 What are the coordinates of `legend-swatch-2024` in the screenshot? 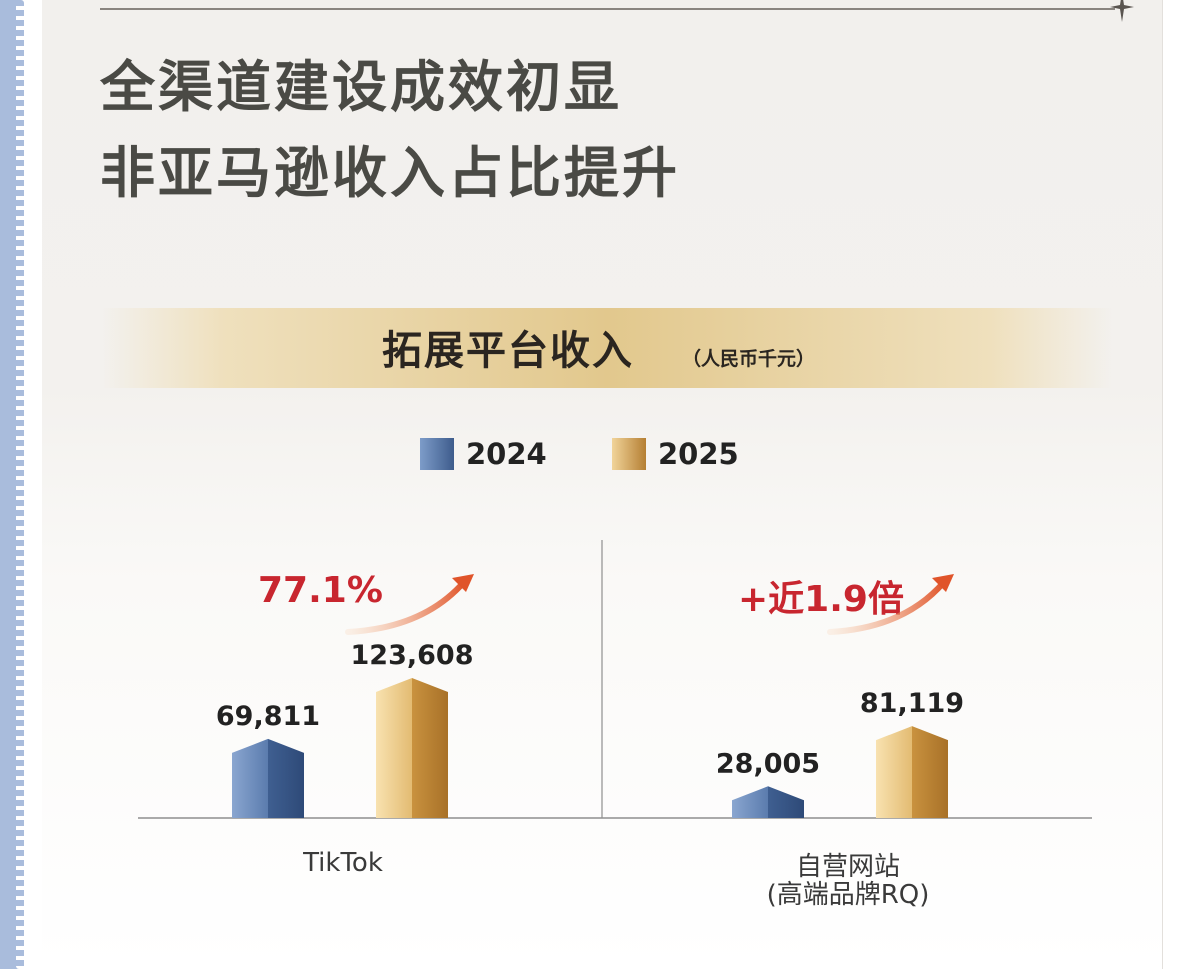 It's located at (437, 454).